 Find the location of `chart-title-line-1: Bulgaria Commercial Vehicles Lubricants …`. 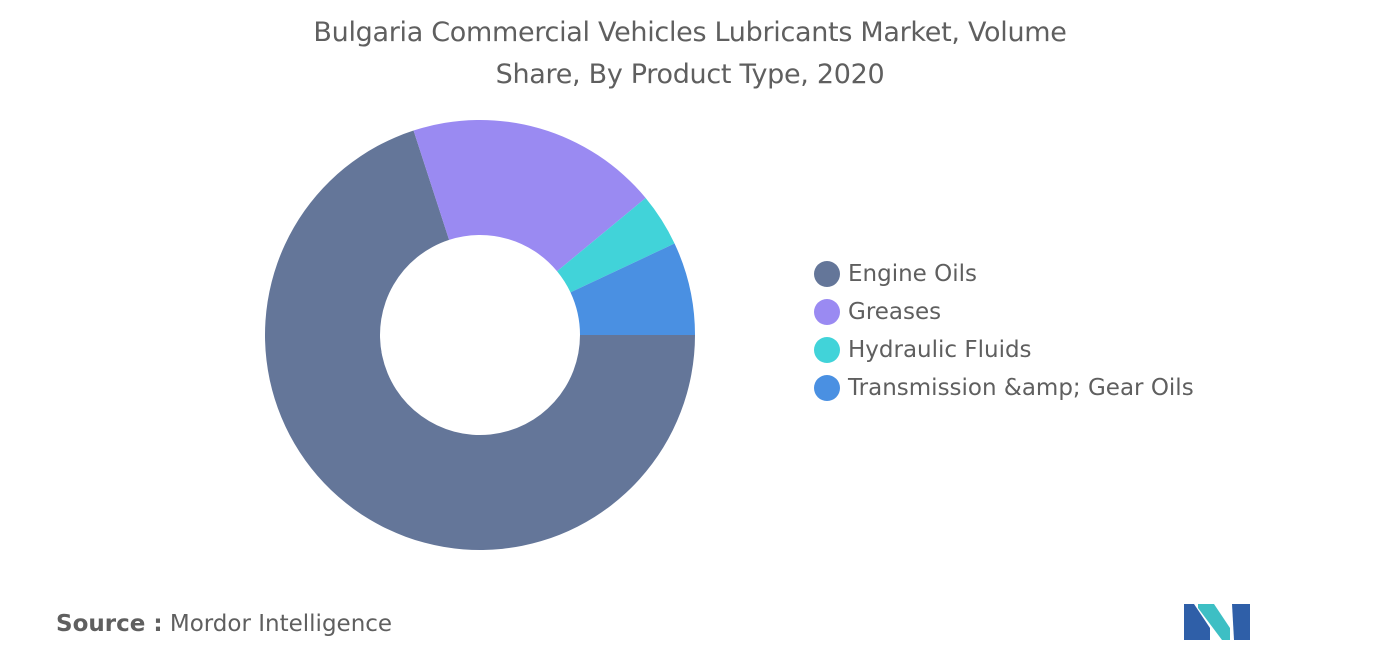

chart-title-line-1: Bulgaria Commercial Vehicles Lubricants … is located at coordinates (690, 32).